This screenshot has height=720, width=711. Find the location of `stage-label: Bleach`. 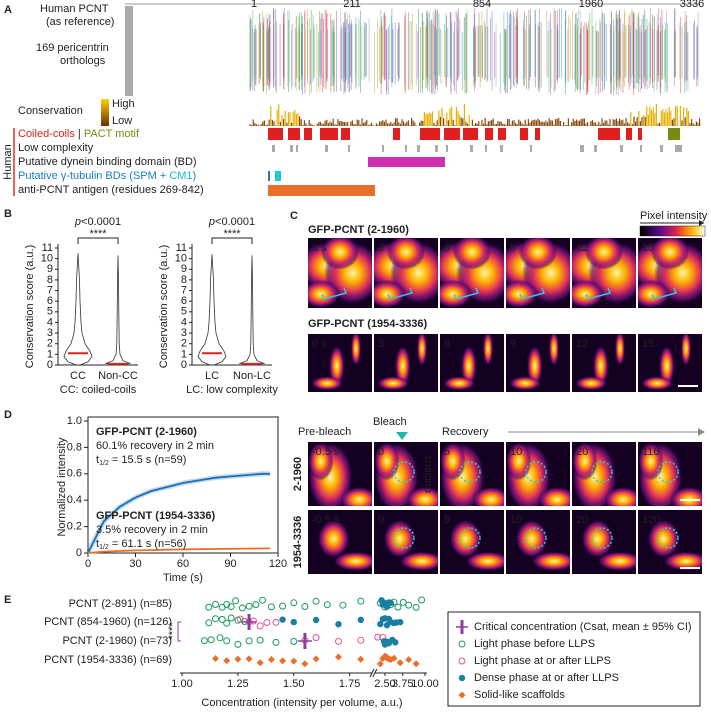

stage-label: Bleach is located at coordinates (390, 422).